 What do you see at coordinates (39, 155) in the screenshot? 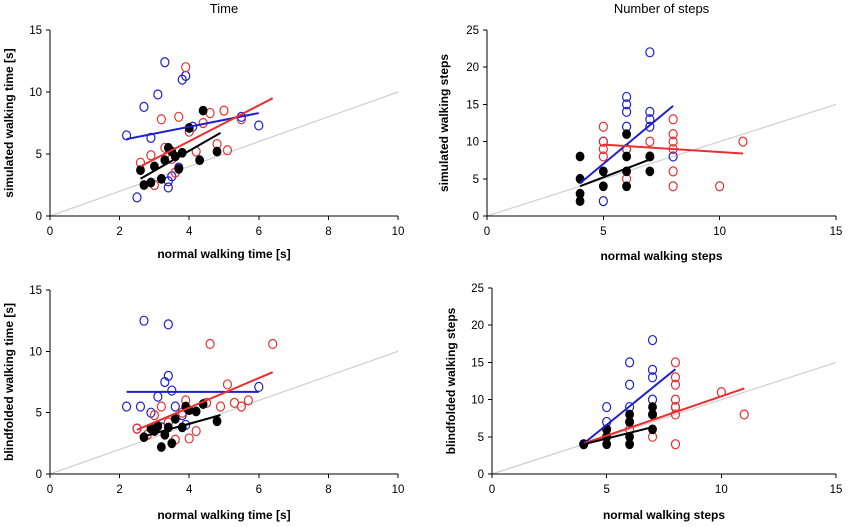
I see `y-tick-label: 5` at bounding box center [39, 155].